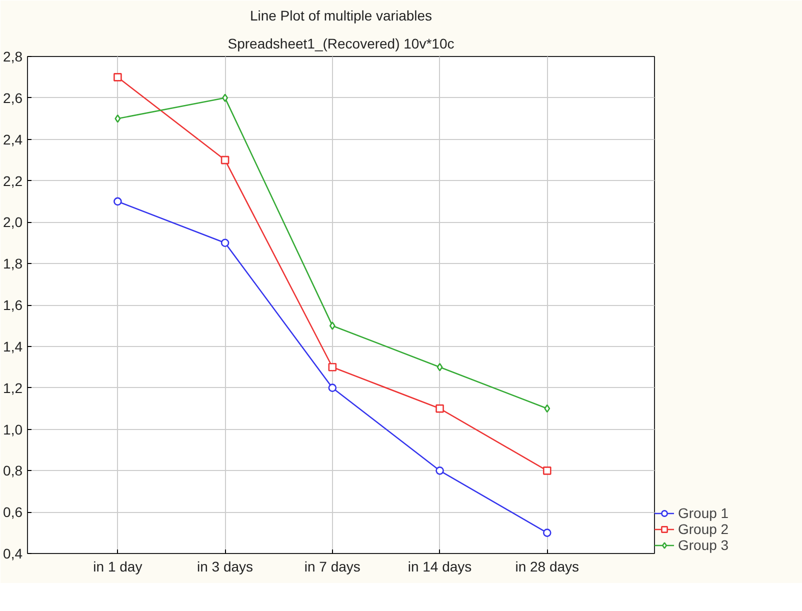  What do you see at coordinates (13, 98) in the screenshot?
I see `y-tick-label: 2,6` at bounding box center [13, 98].